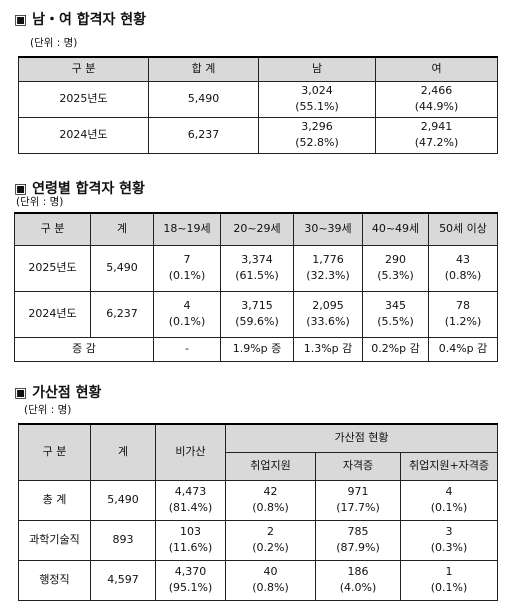  What do you see at coordinates (463, 314) in the screenshot?
I see `table-cell: 78 (1.2%)` at bounding box center [463, 314].